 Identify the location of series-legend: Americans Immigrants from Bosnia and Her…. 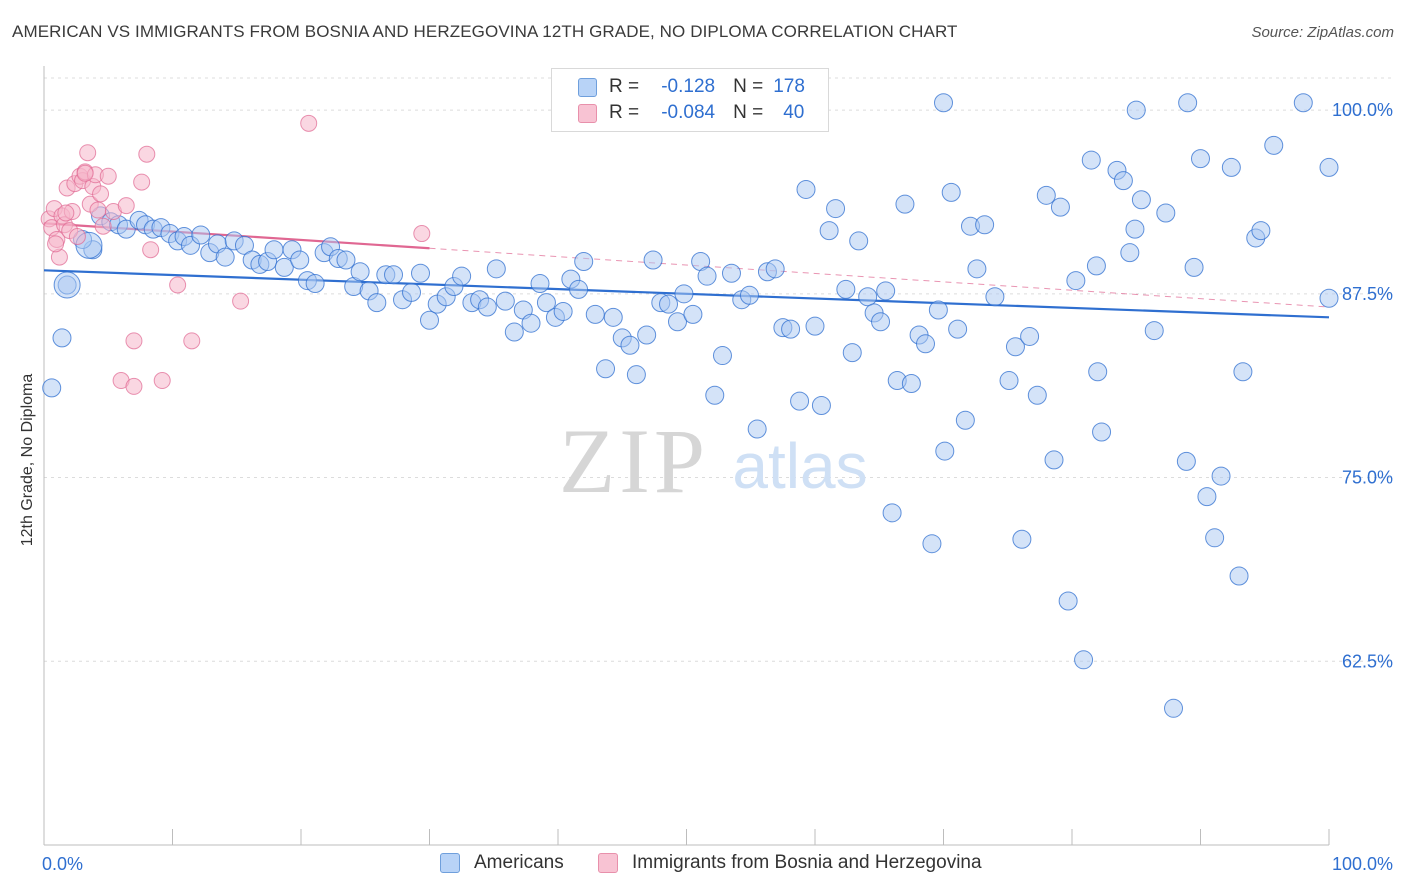
(703, 865).